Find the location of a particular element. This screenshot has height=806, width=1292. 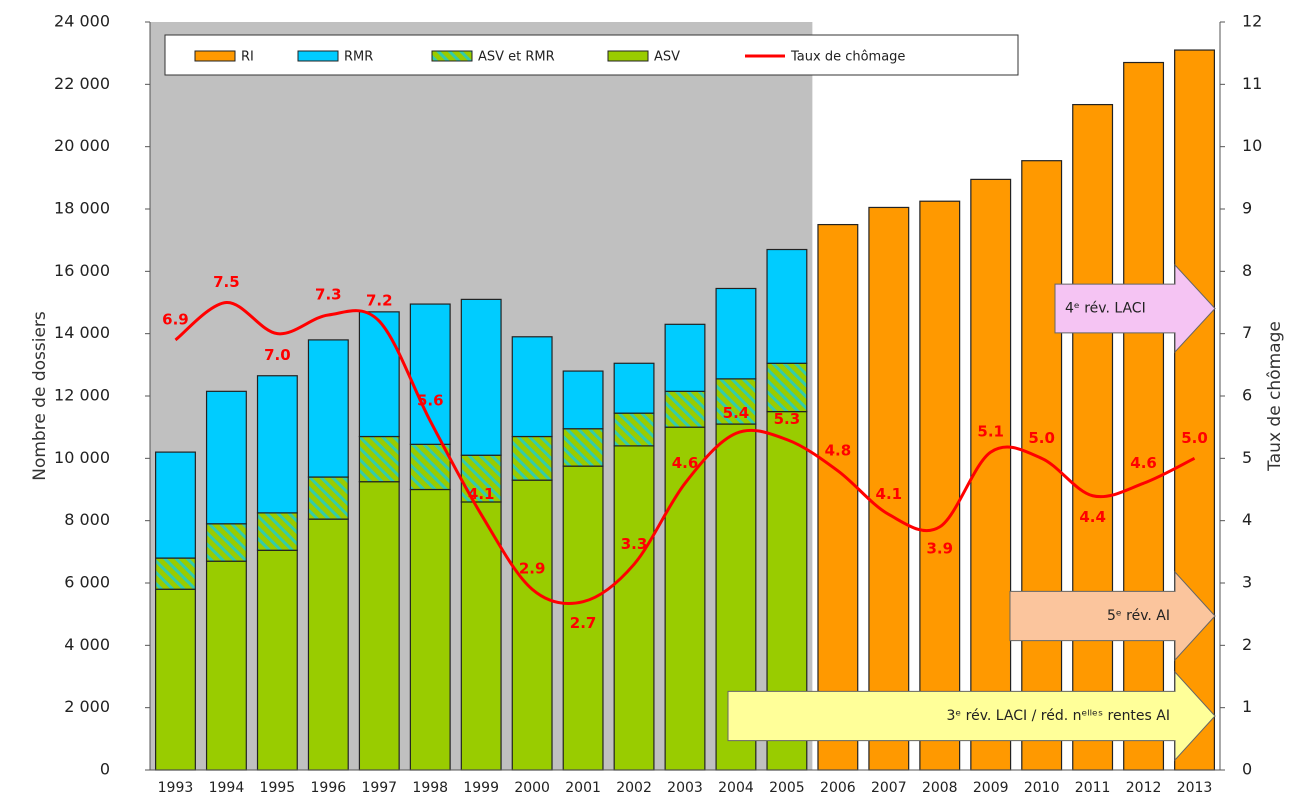

x-tick-label: 2000 is located at coordinates (532, 788).